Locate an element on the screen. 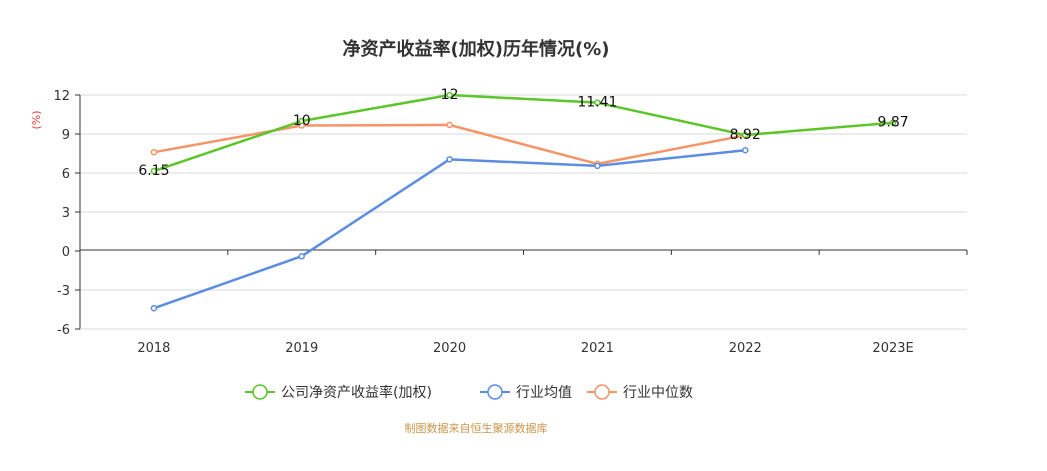 The height and width of the screenshot is (471, 1047). data-label: 9.87 is located at coordinates (892, 123).